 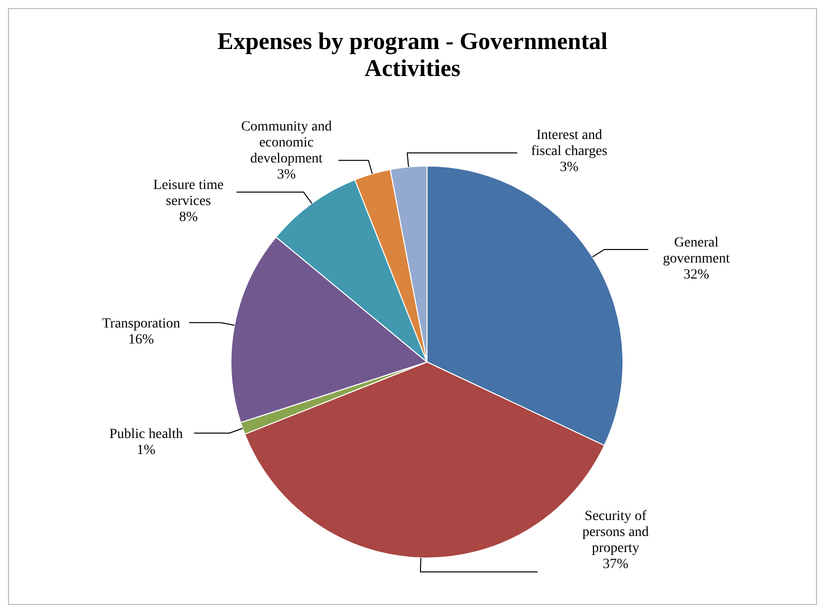 What do you see at coordinates (615, 532) in the screenshot?
I see `slice-label: Security of persons and property` at bounding box center [615, 532].